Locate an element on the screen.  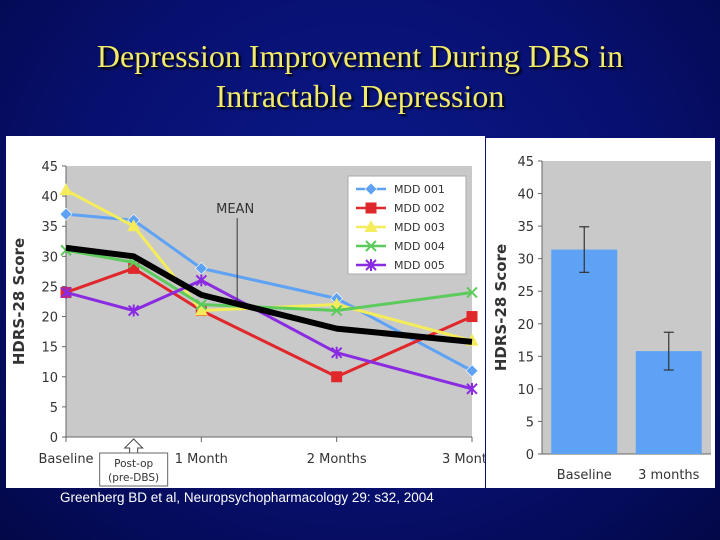
bar is located at coordinates (584, 351).